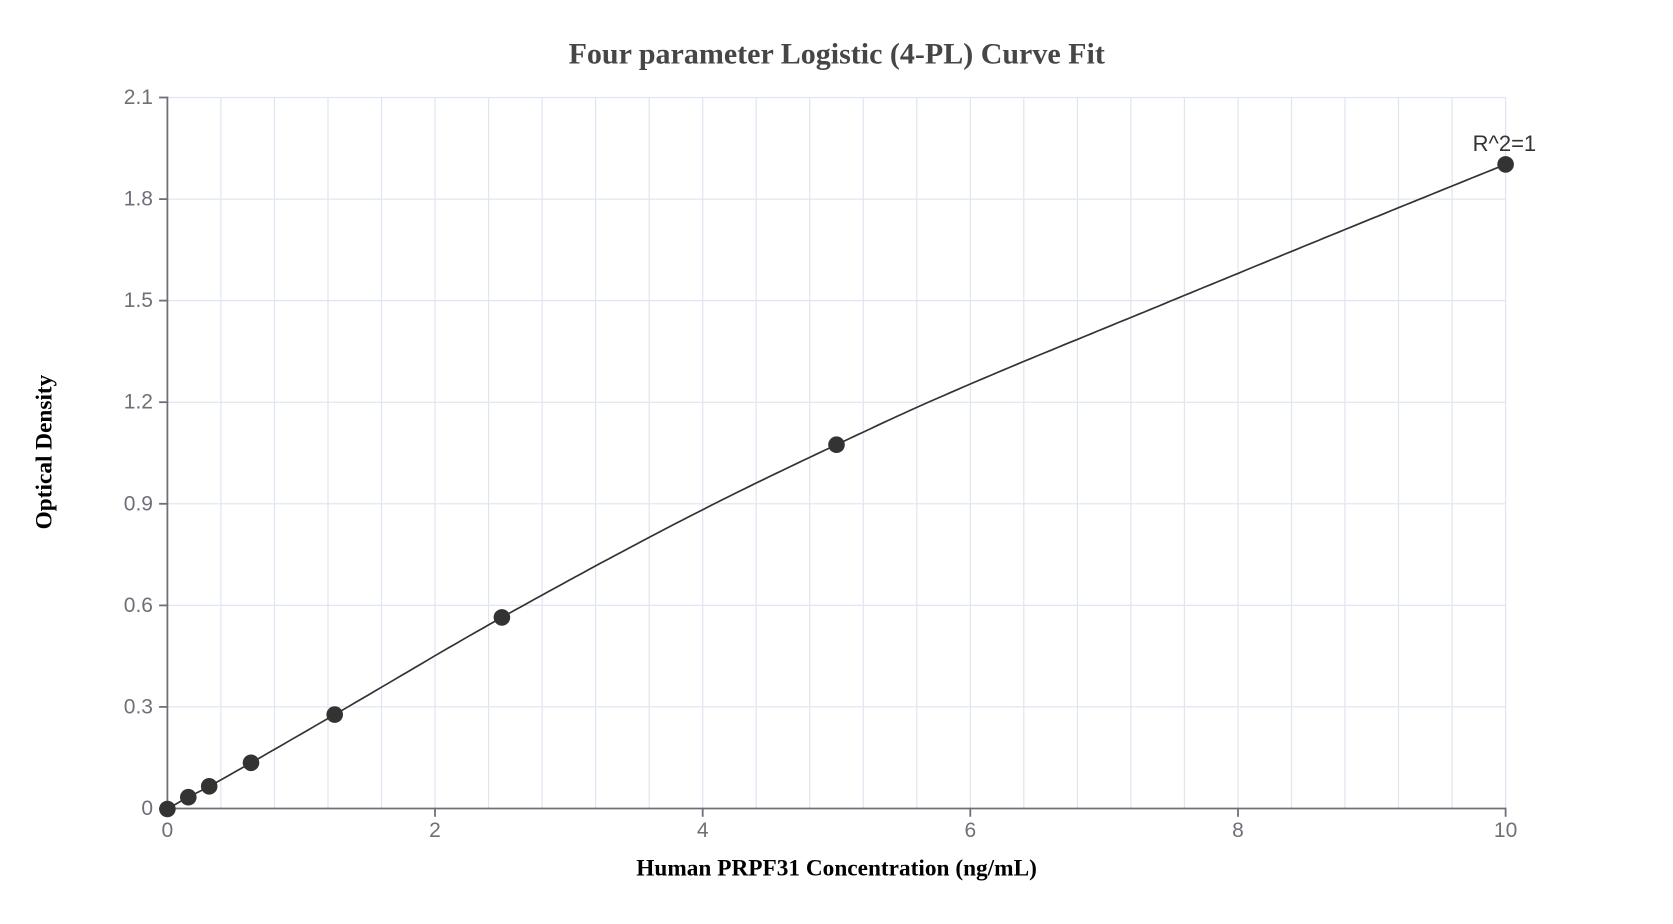  I want to click on svg-text: 1.8, so click(138, 199).